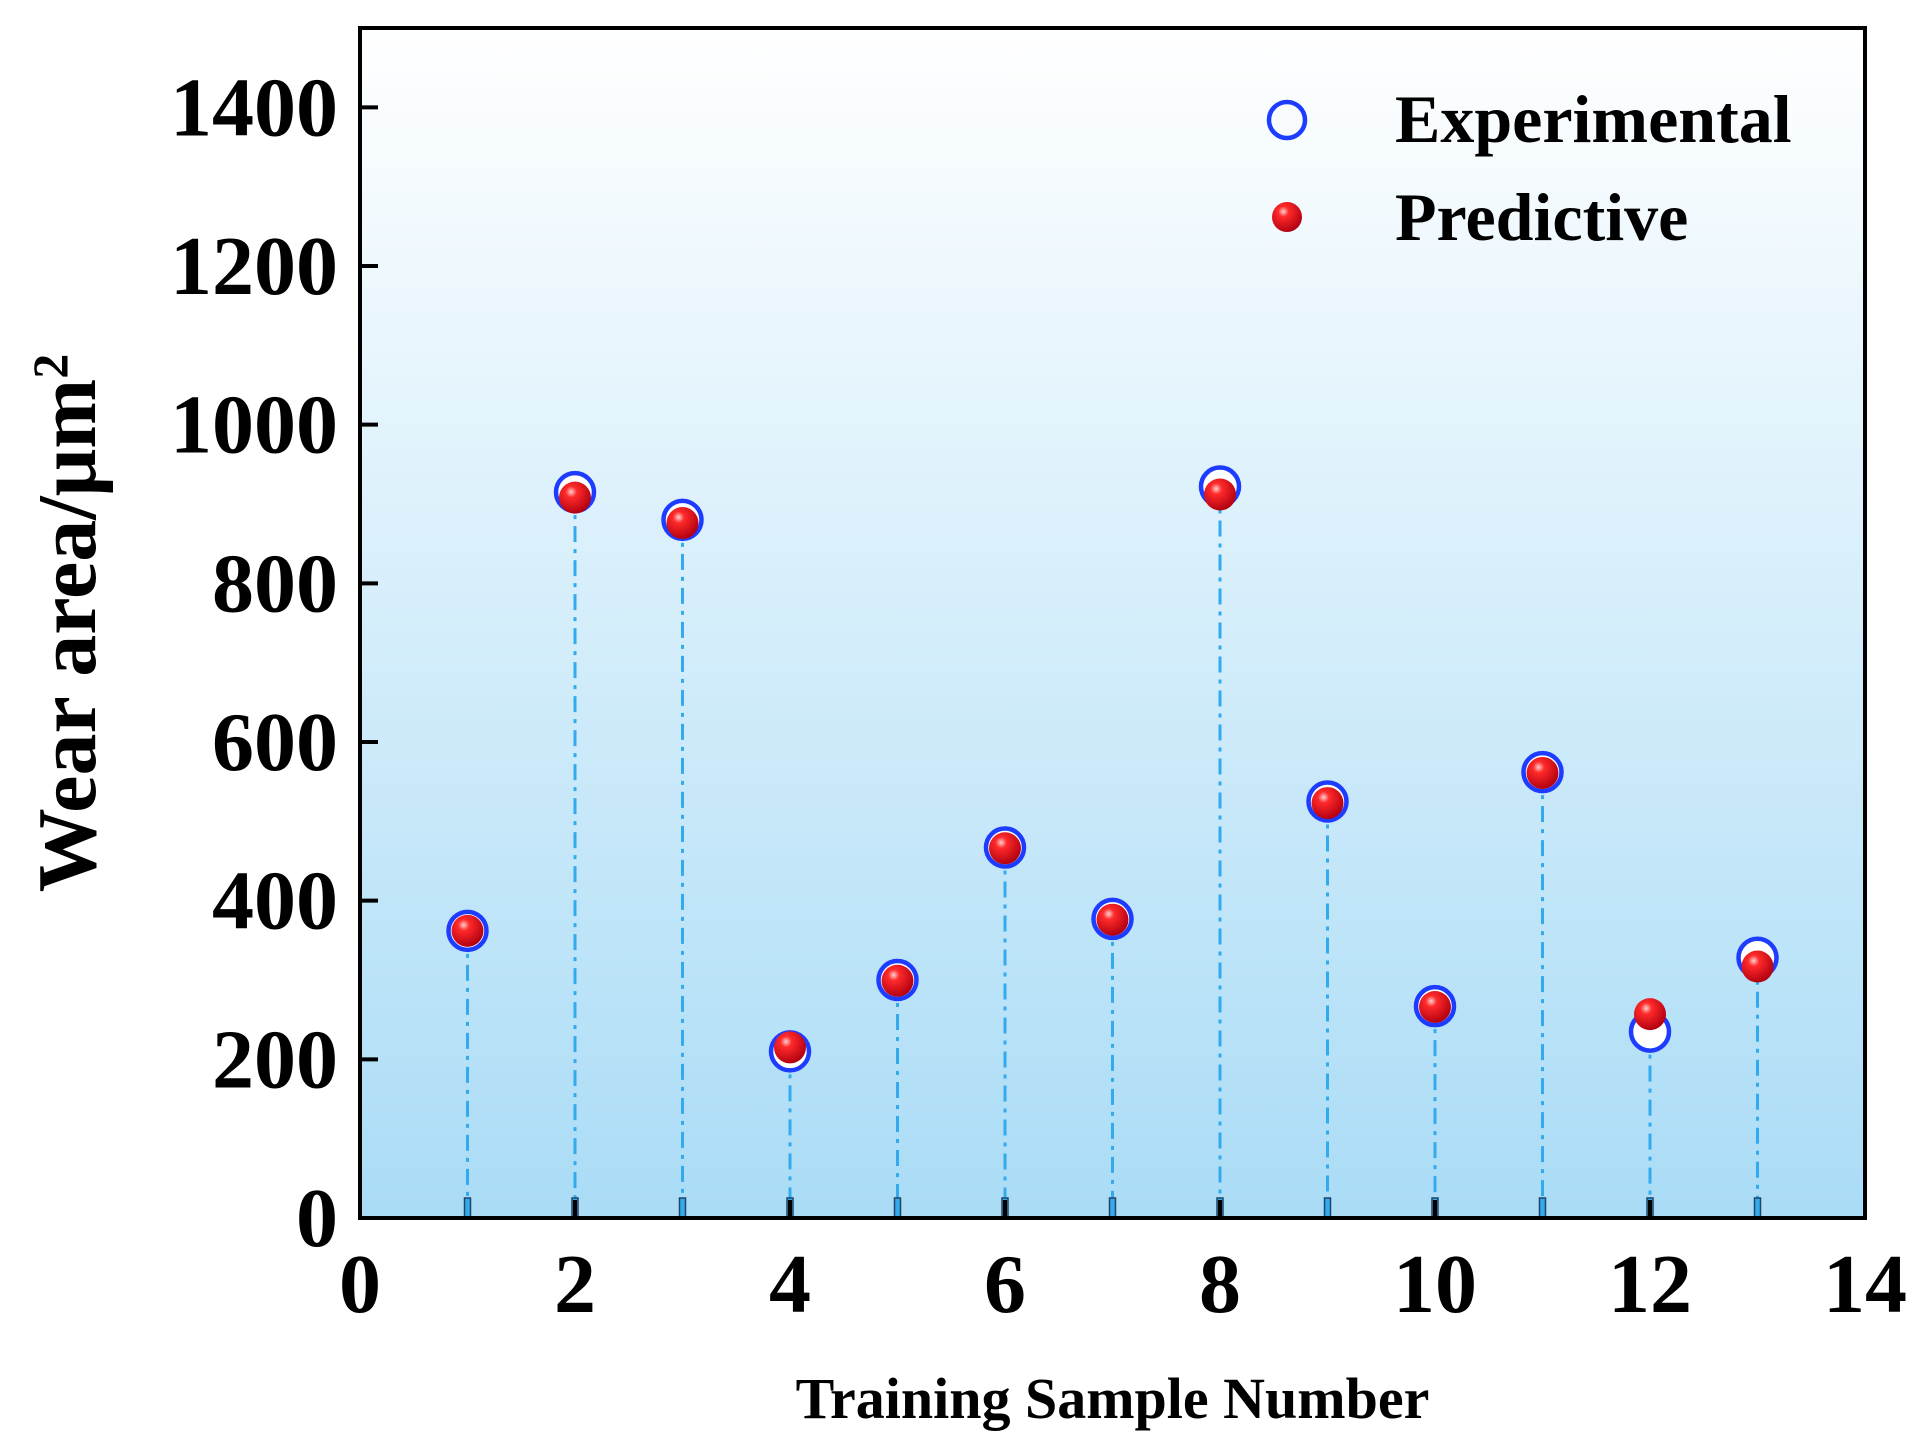 The height and width of the screenshot is (1456, 1931). What do you see at coordinates (1650, 1284) in the screenshot?
I see `x-tick-label: 12` at bounding box center [1650, 1284].